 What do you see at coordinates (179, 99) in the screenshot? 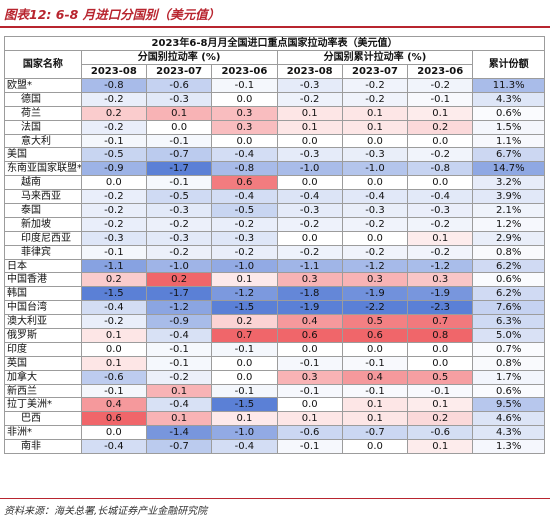
I see `monthly-pull-cell: -0.3` at bounding box center [179, 99].